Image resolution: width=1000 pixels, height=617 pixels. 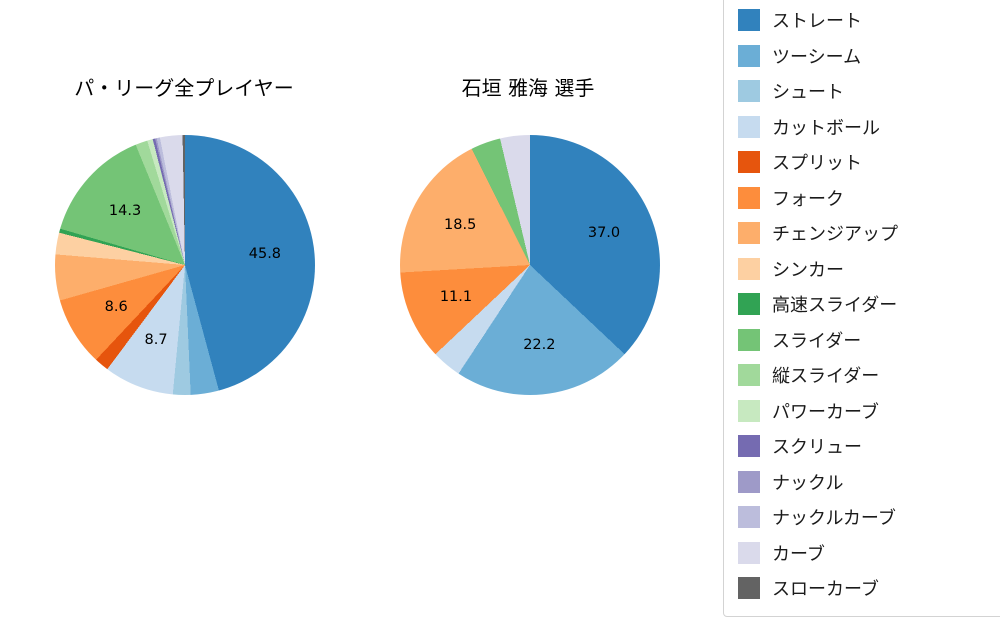 What do you see at coordinates (817, 341) in the screenshot?
I see `legend-label: スライダー` at bounding box center [817, 341].